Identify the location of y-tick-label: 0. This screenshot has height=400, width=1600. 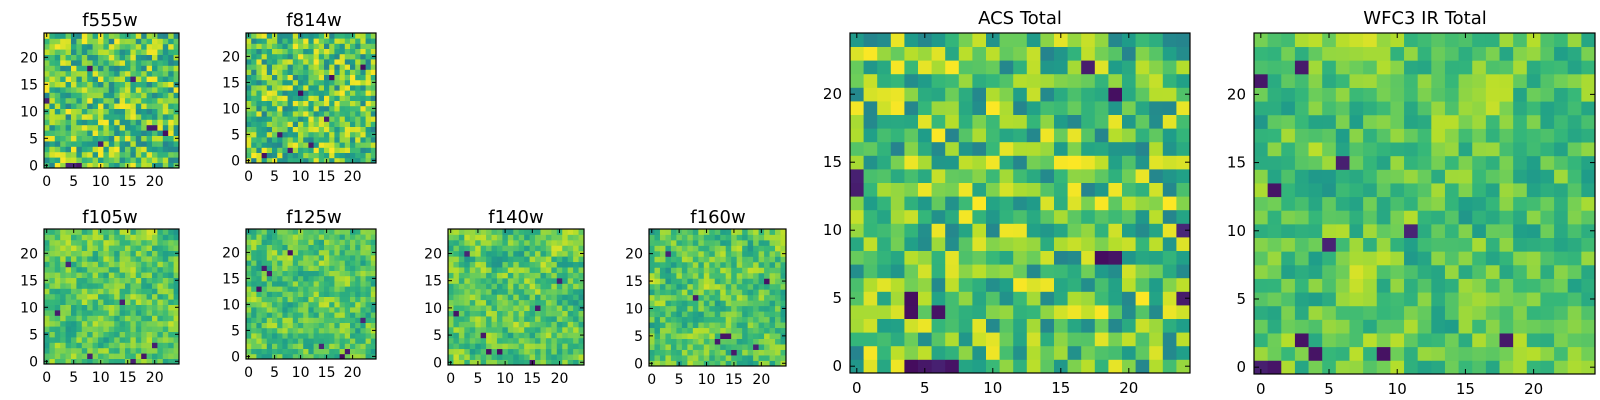
(235, 357).